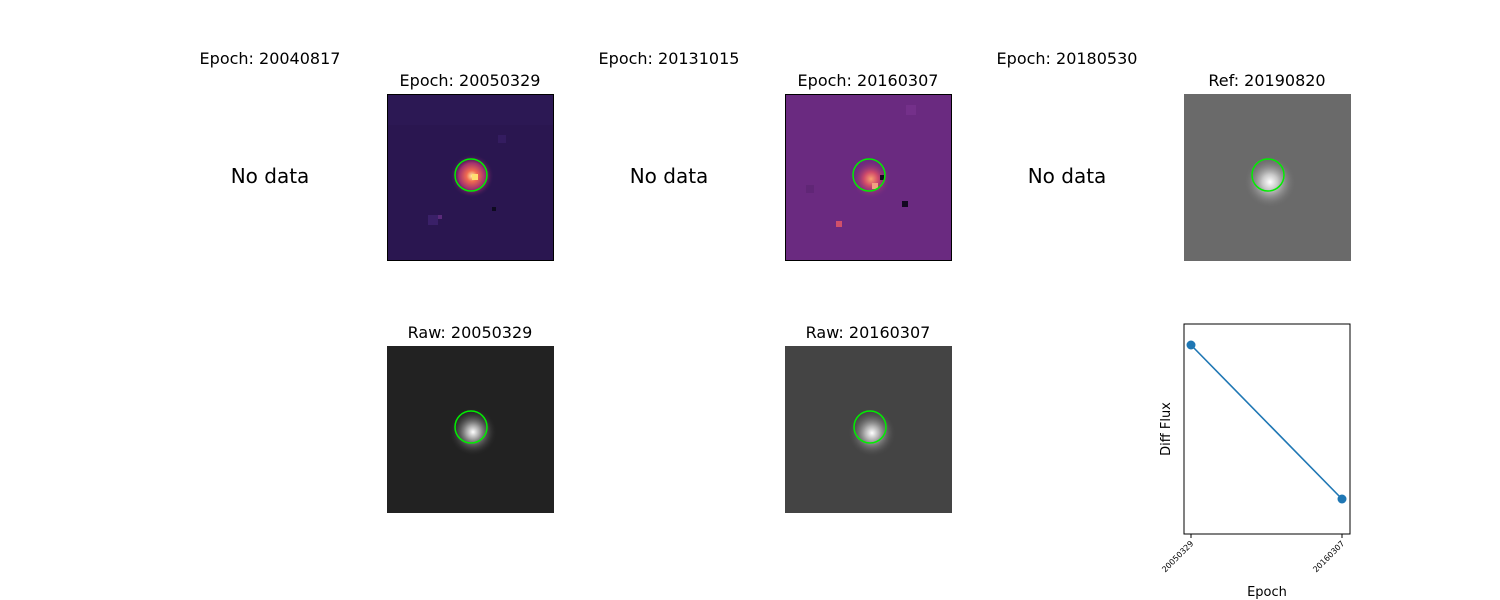 This screenshot has width=1500, height=600. I want to click on x-tick-label: 20160307, so click(1328, 556).